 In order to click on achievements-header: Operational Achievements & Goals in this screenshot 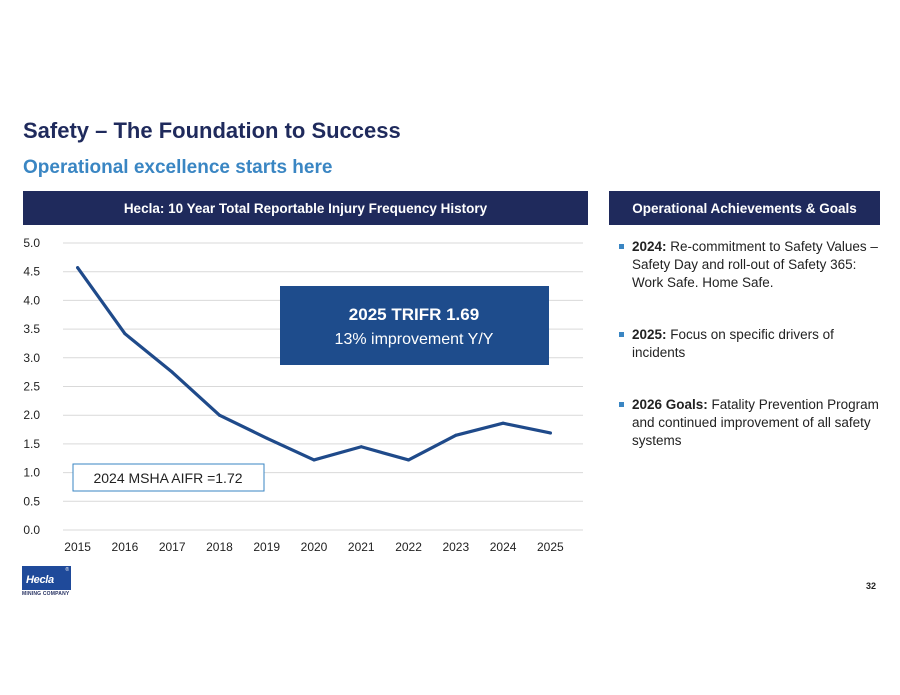, I will do `click(744, 208)`.